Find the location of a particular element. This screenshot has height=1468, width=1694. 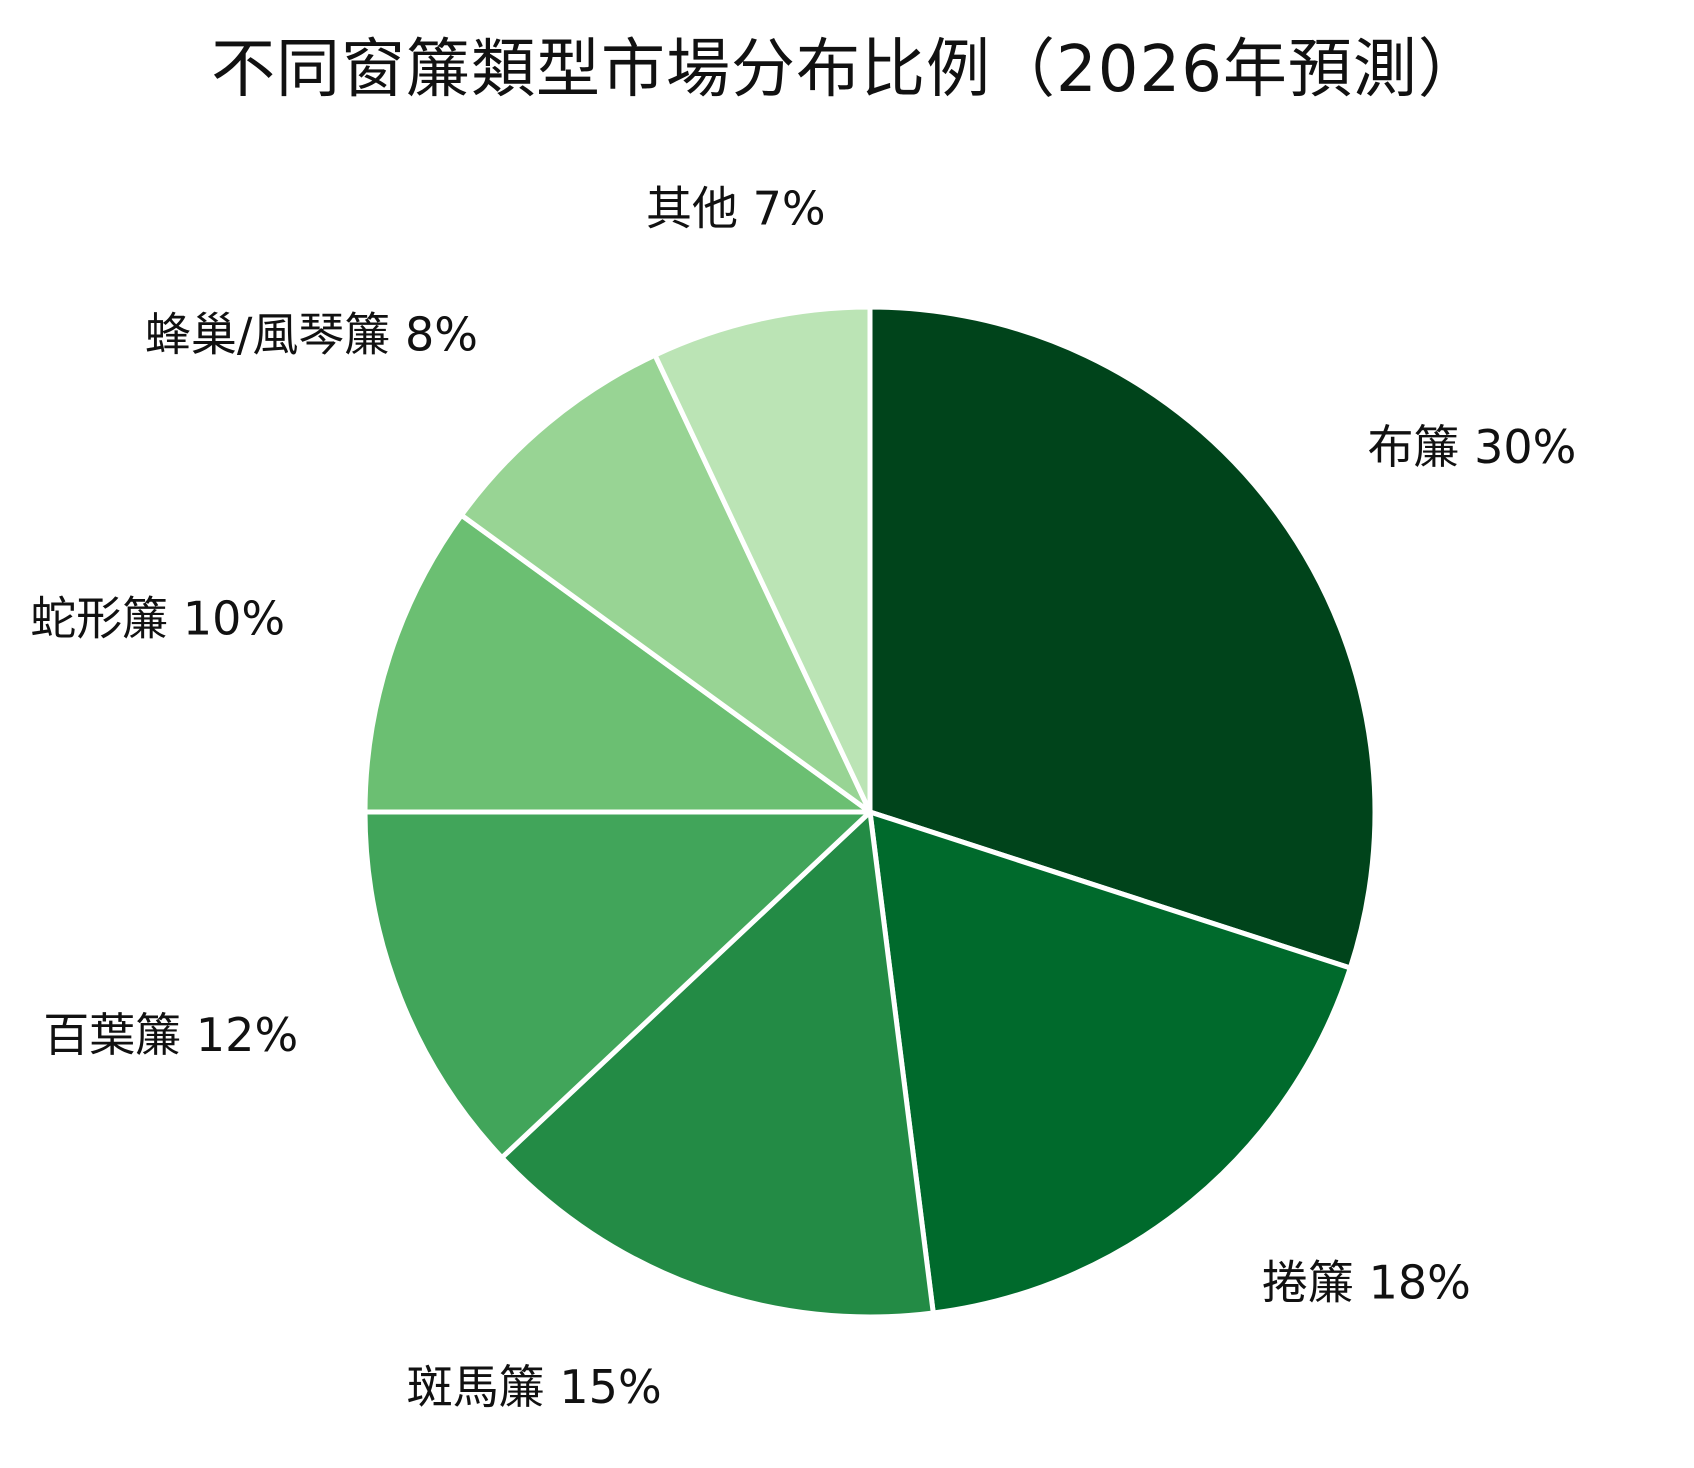

pie-slice-label-3: 百葉簾 12% is located at coordinates (170, 1035).